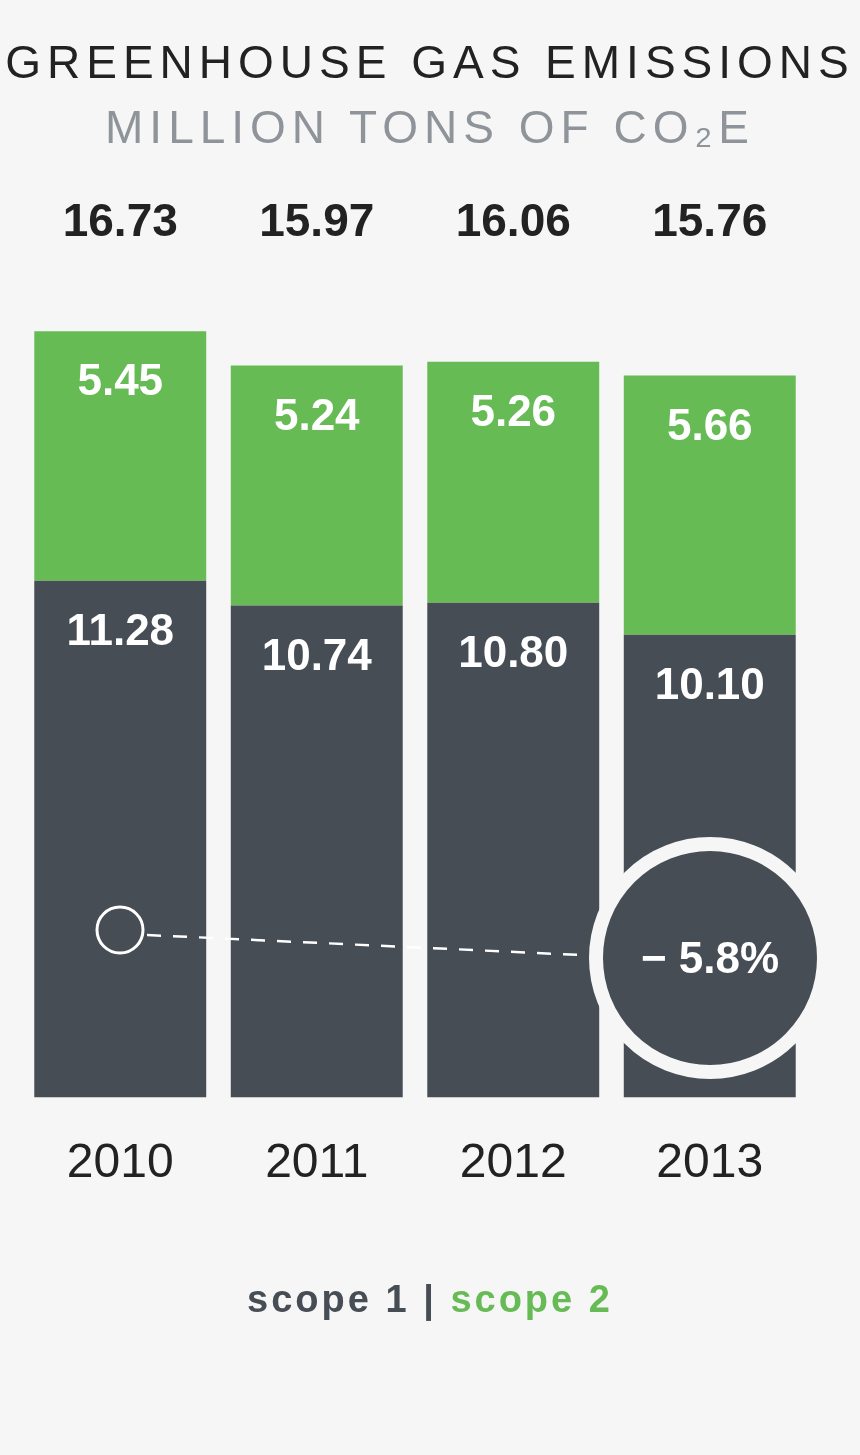 The height and width of the screenshot is (1455, 860). Describe the element at coordinates (120, 1161) in the screenshot. I see `x-tick-label: 2010` at that location.